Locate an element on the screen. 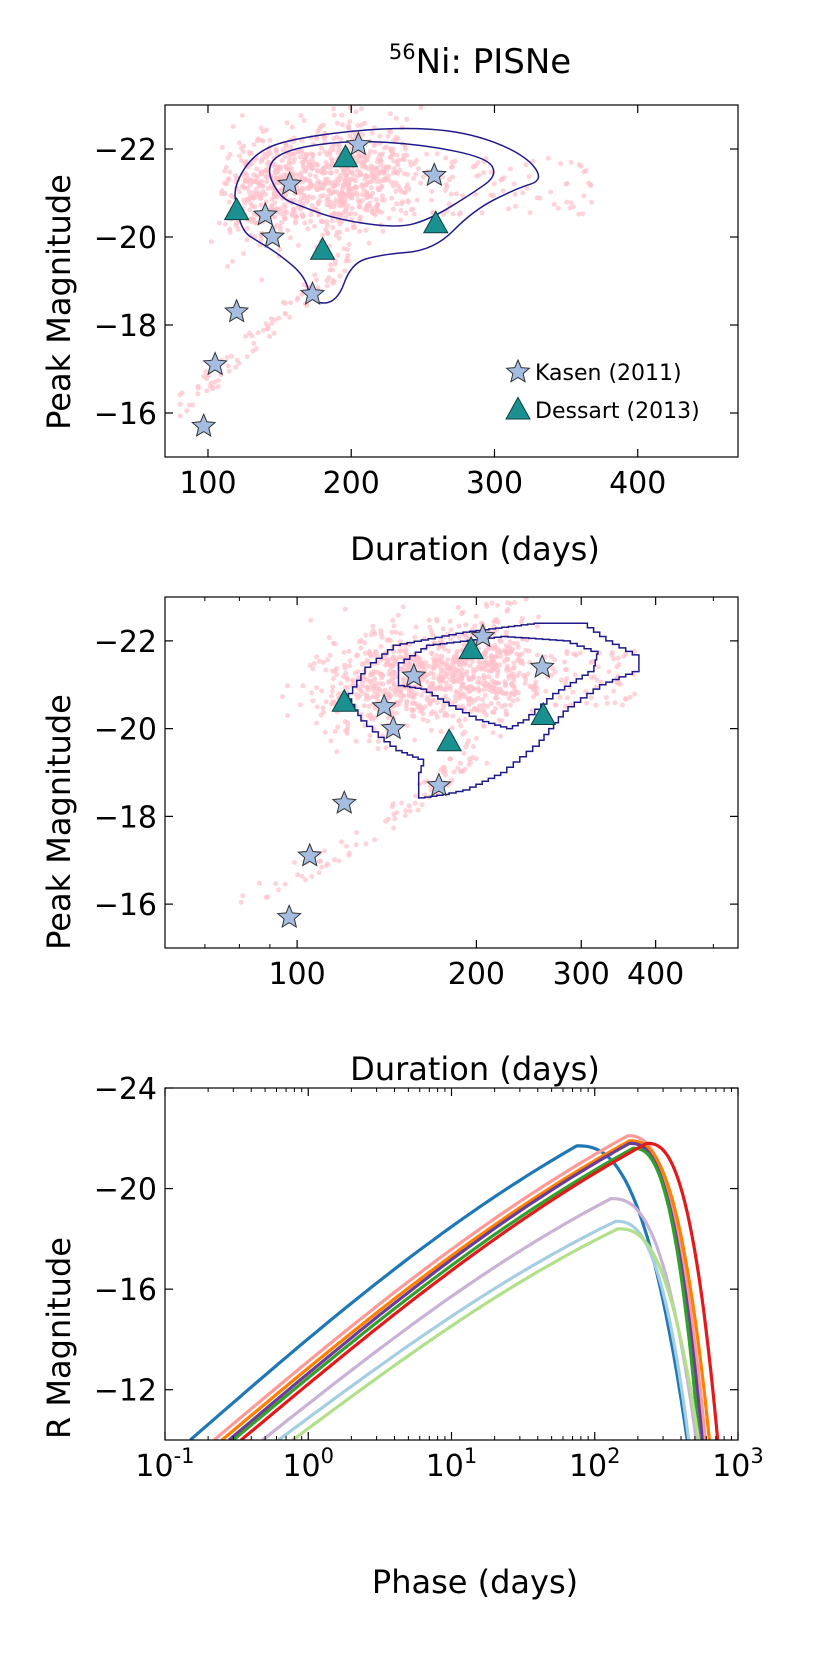 The height and width of the screenshot is (1661, 830). p1-xlabel: Duration (days) is located at coordinates (475, 549).